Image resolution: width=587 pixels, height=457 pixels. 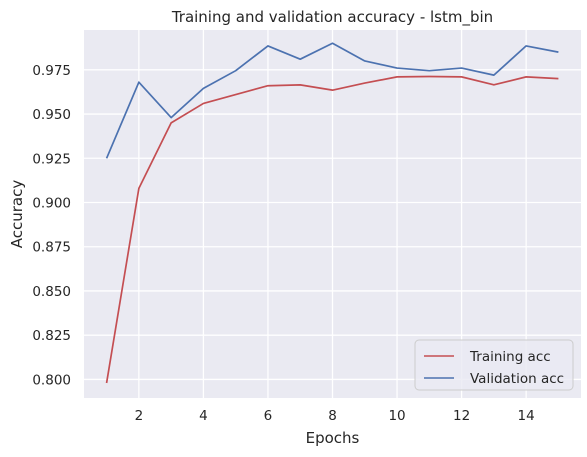 I want to click on x-tick-label: 10, so click(x=396, y=416).